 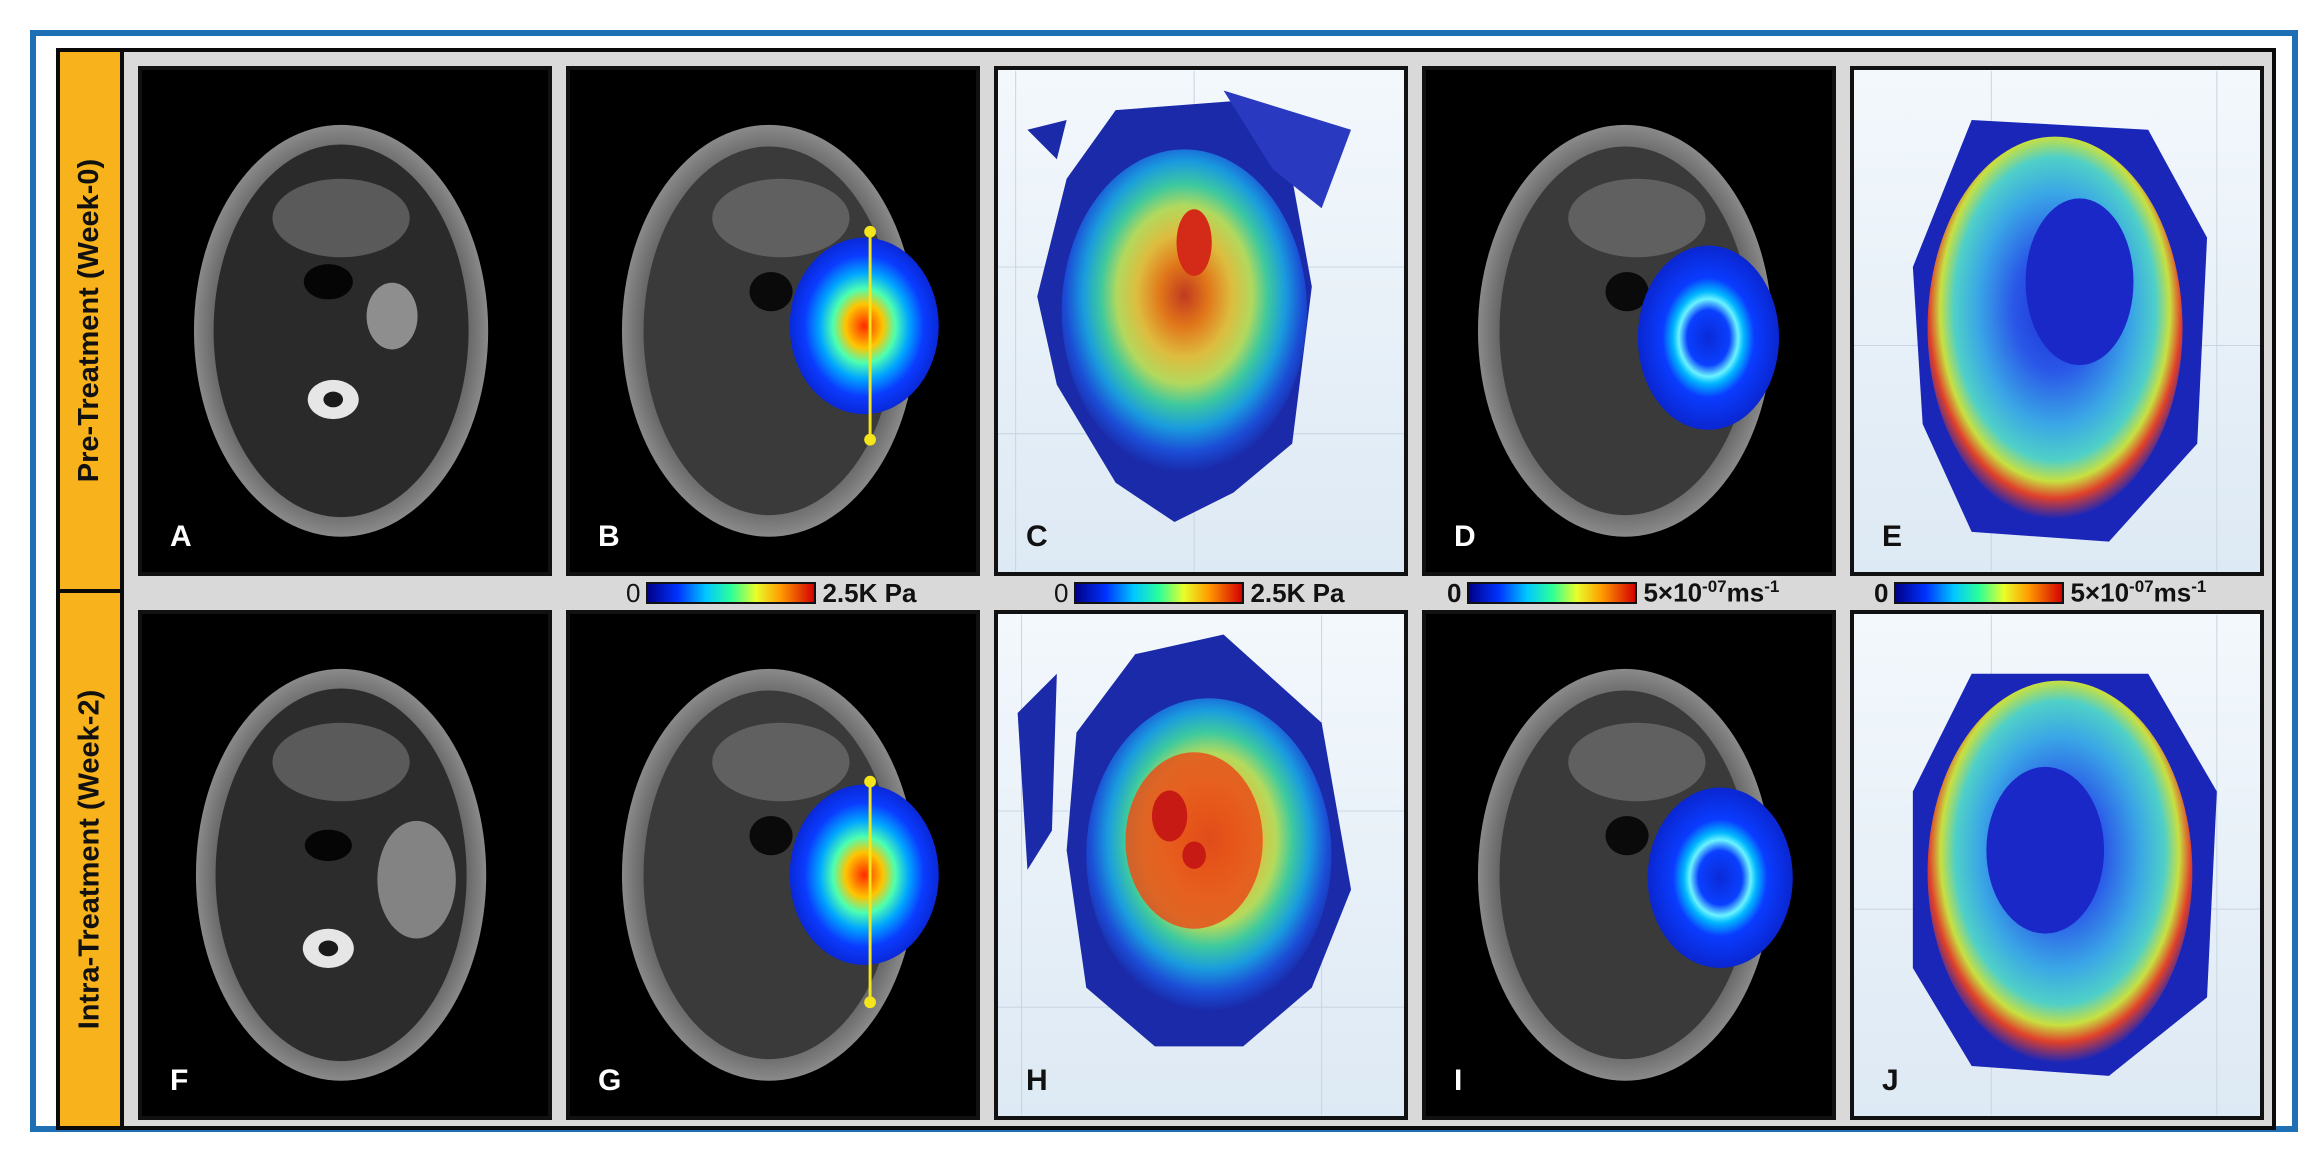 I want to click on colorbar-c-min: 0, so click(x=1061, y=592).